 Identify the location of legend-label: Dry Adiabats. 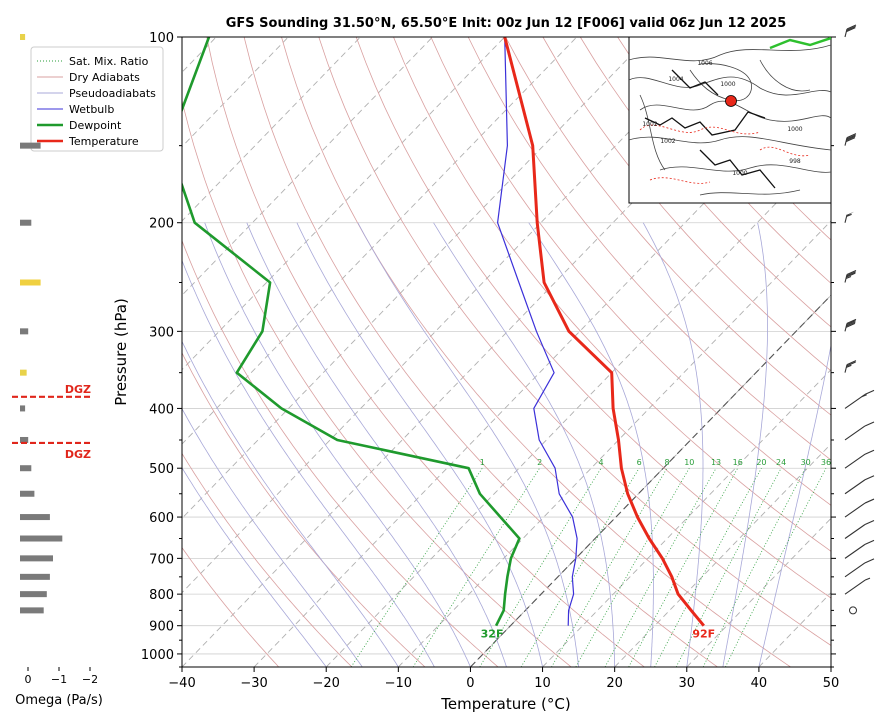
(104, 77).